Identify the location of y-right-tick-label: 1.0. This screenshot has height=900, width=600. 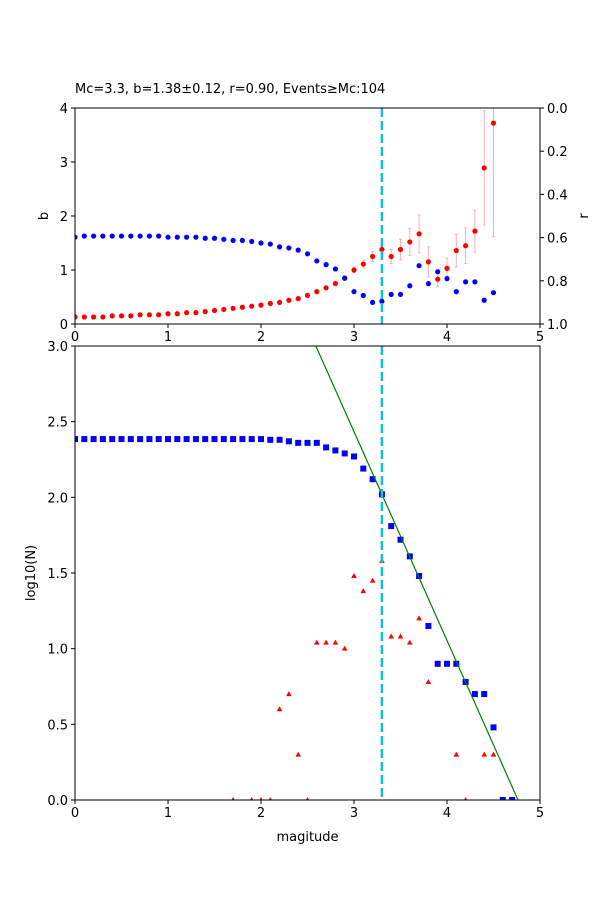
(557, 325).